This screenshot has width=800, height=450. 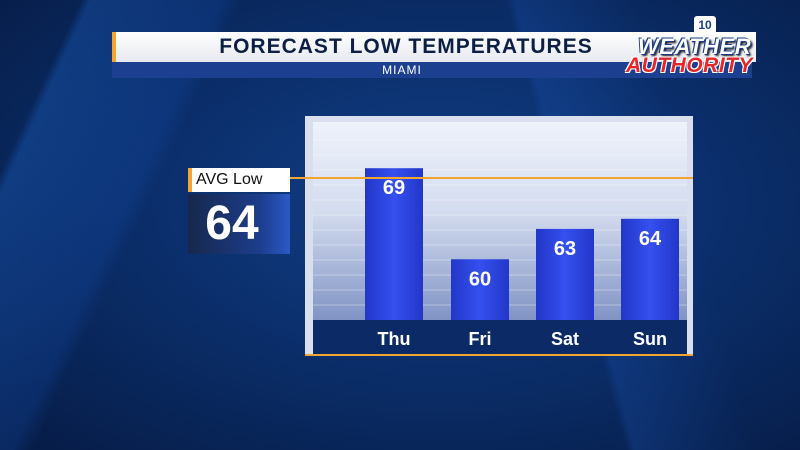 I want to click on x-label-sun: Sun, so click(x=650, y=339).